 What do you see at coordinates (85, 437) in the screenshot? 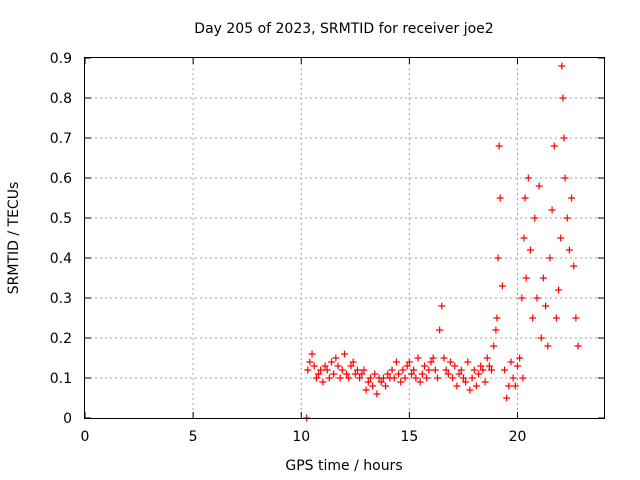
I see `x-tick-label: 0` at bounding box center [85, 437].